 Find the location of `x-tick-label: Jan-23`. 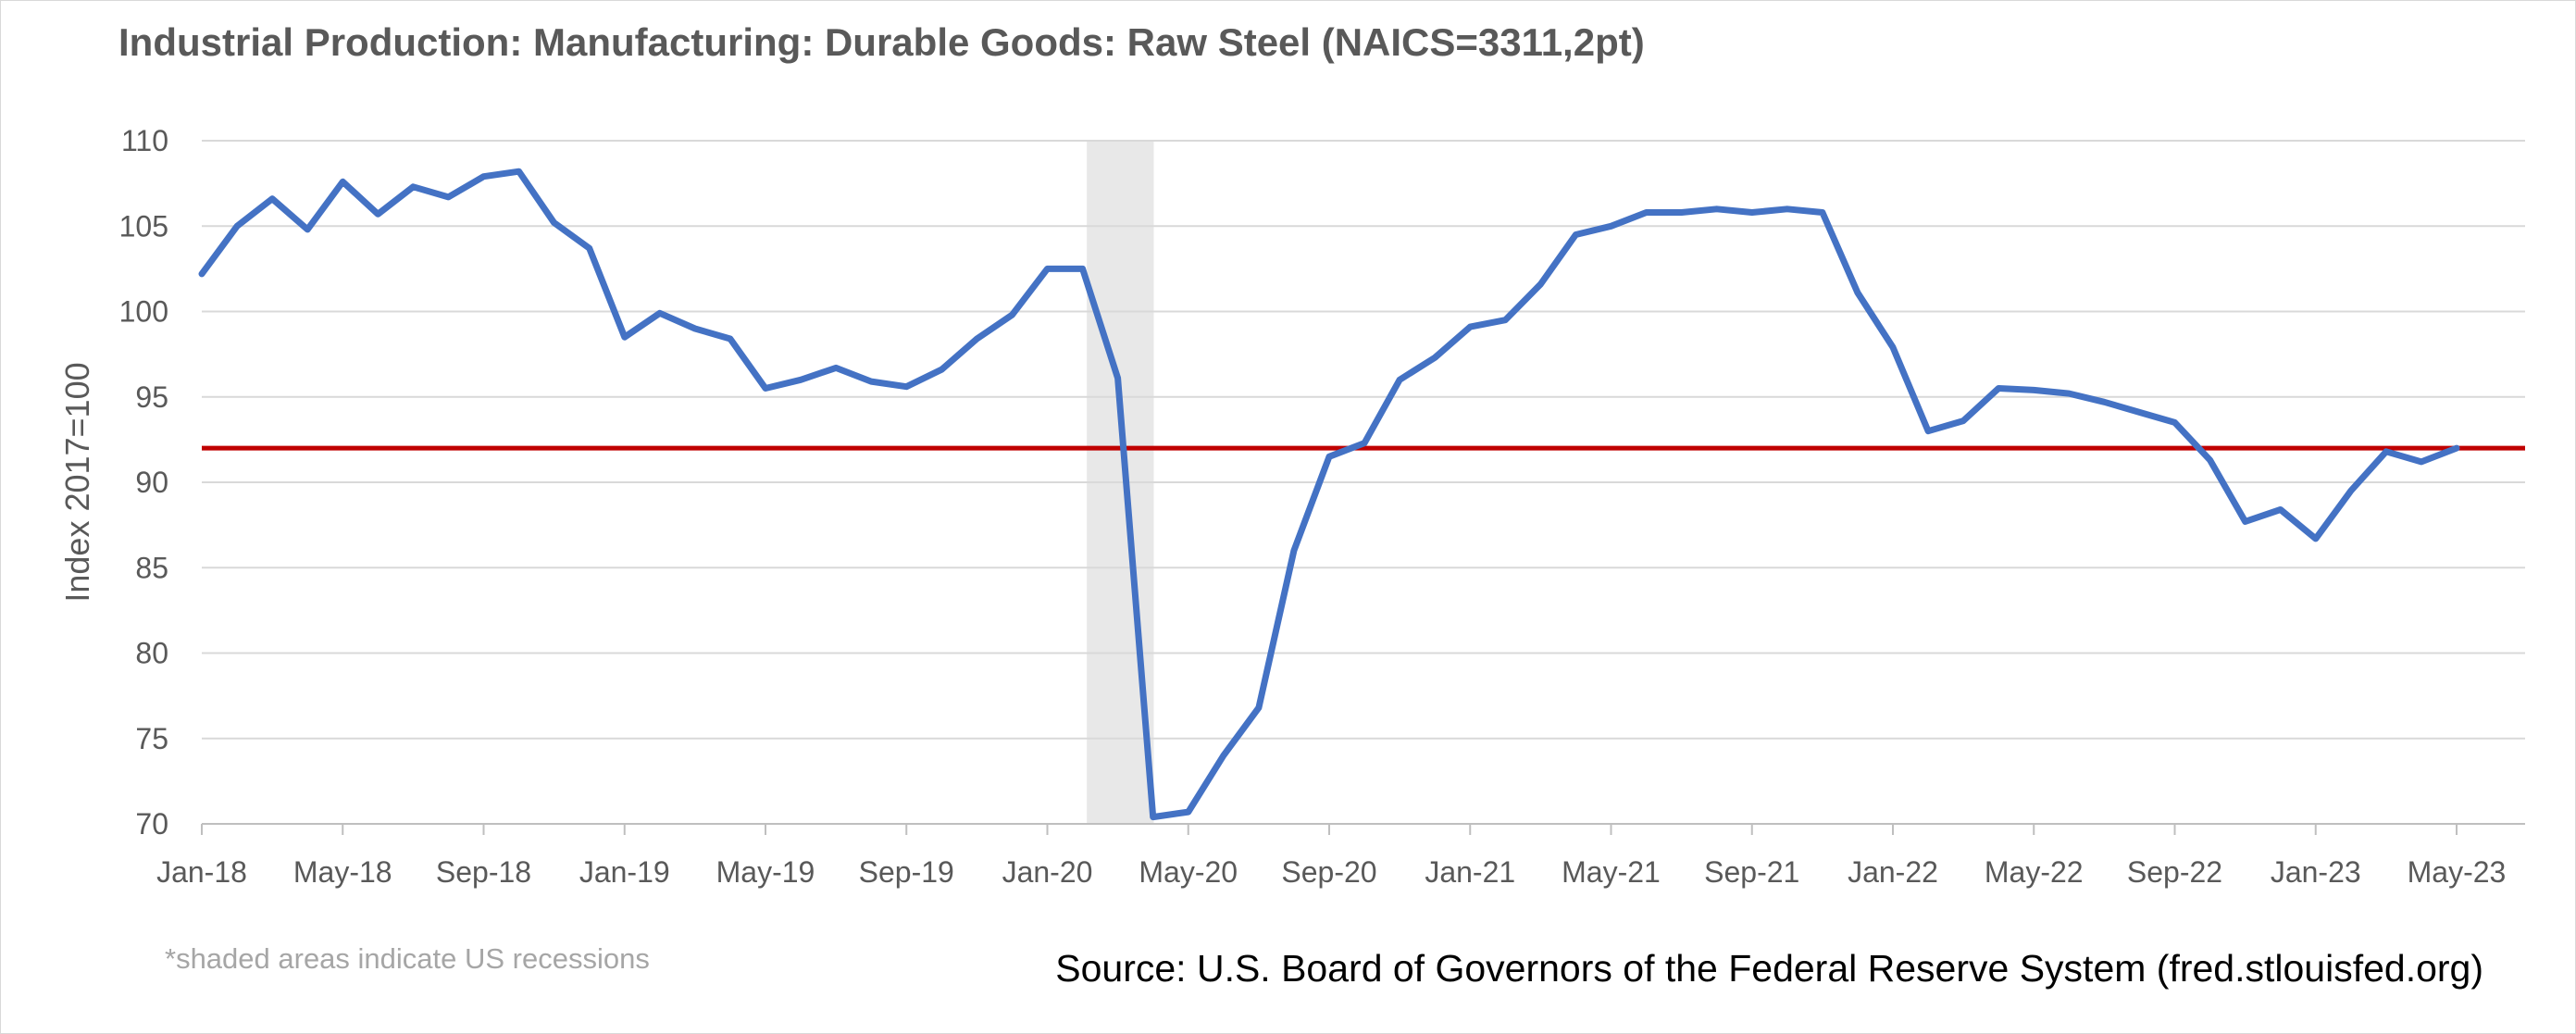

x-tick-label: Jan-23 is located at coordinates (2316, 872).